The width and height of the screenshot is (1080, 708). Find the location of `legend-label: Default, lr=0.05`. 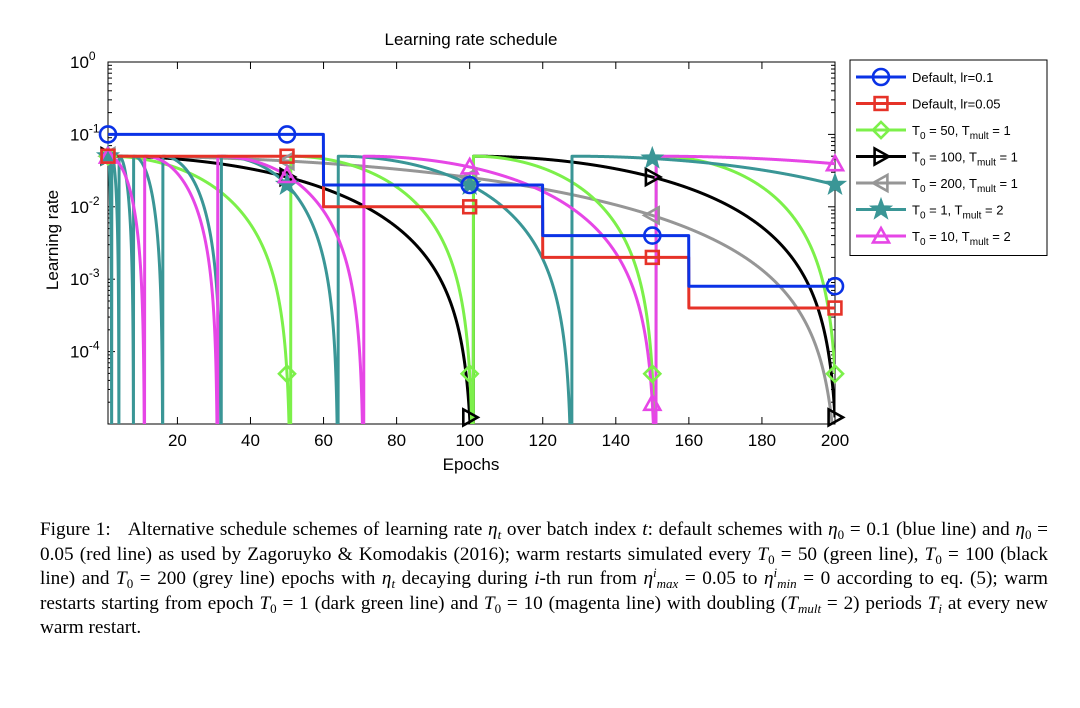

legend-label: Default, lr=0.05 is located at coordinates (956, 104).